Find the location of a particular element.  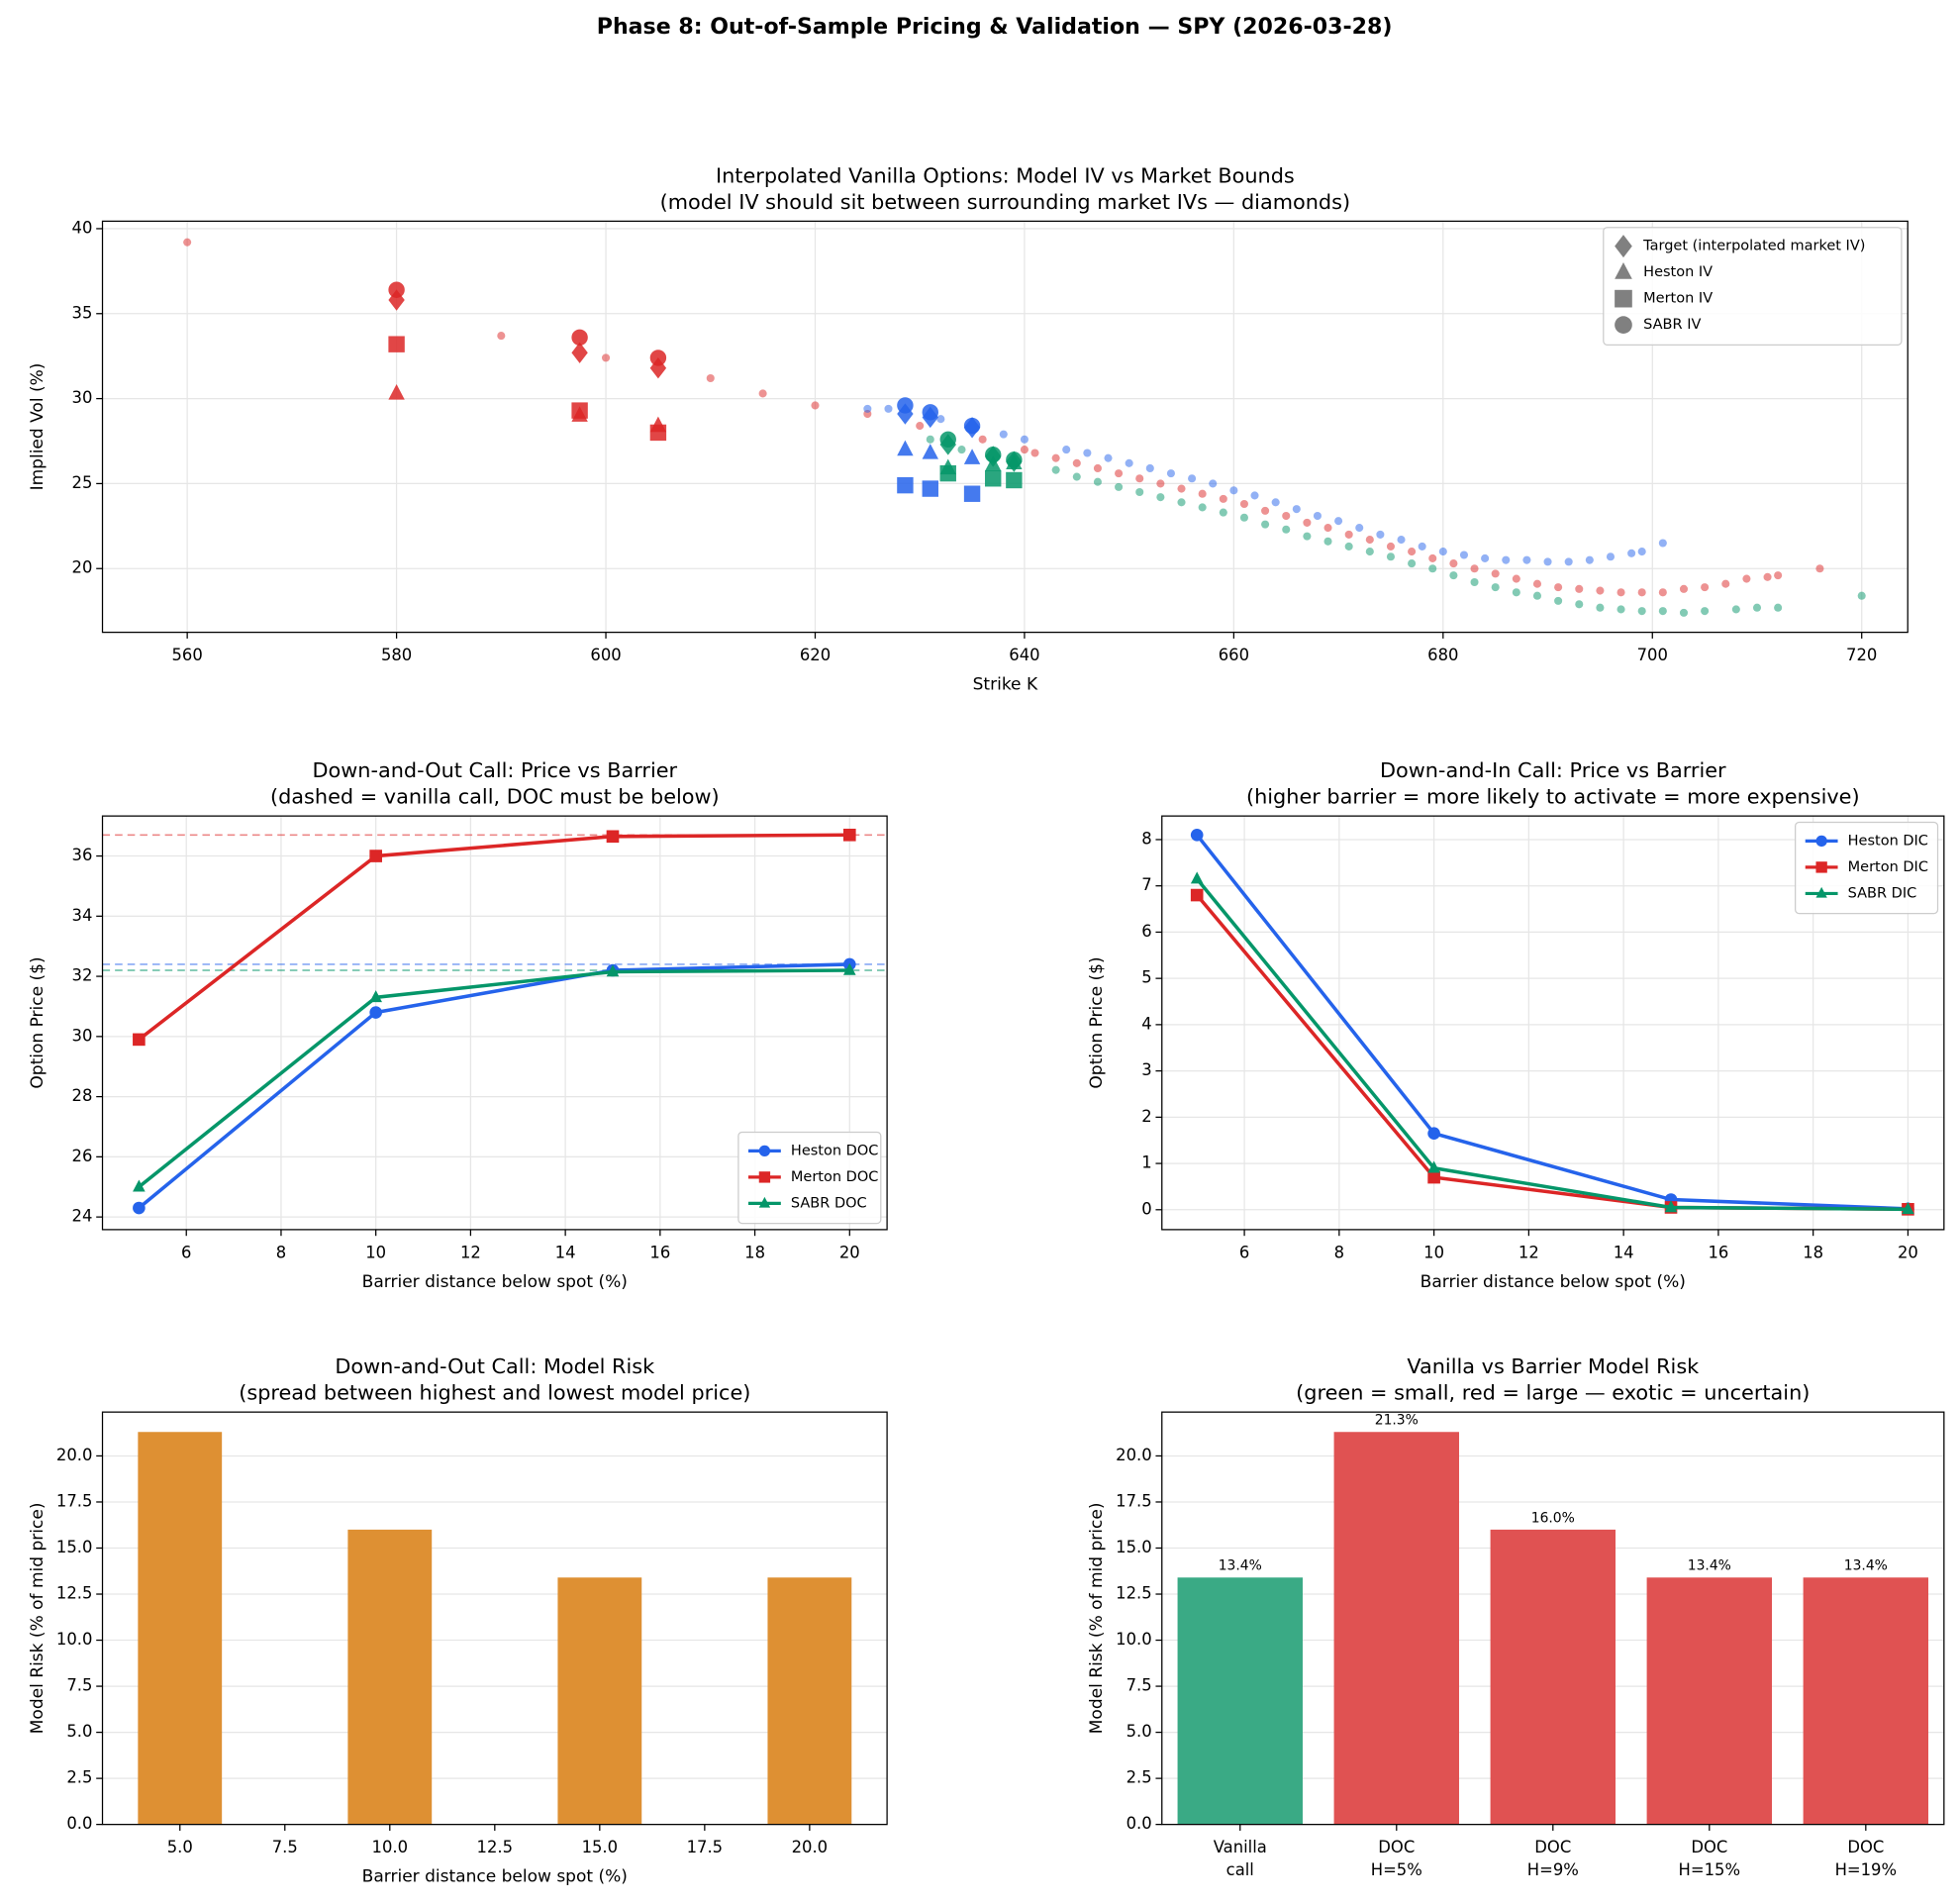

legend-box is located at coordinates (809, 1178).